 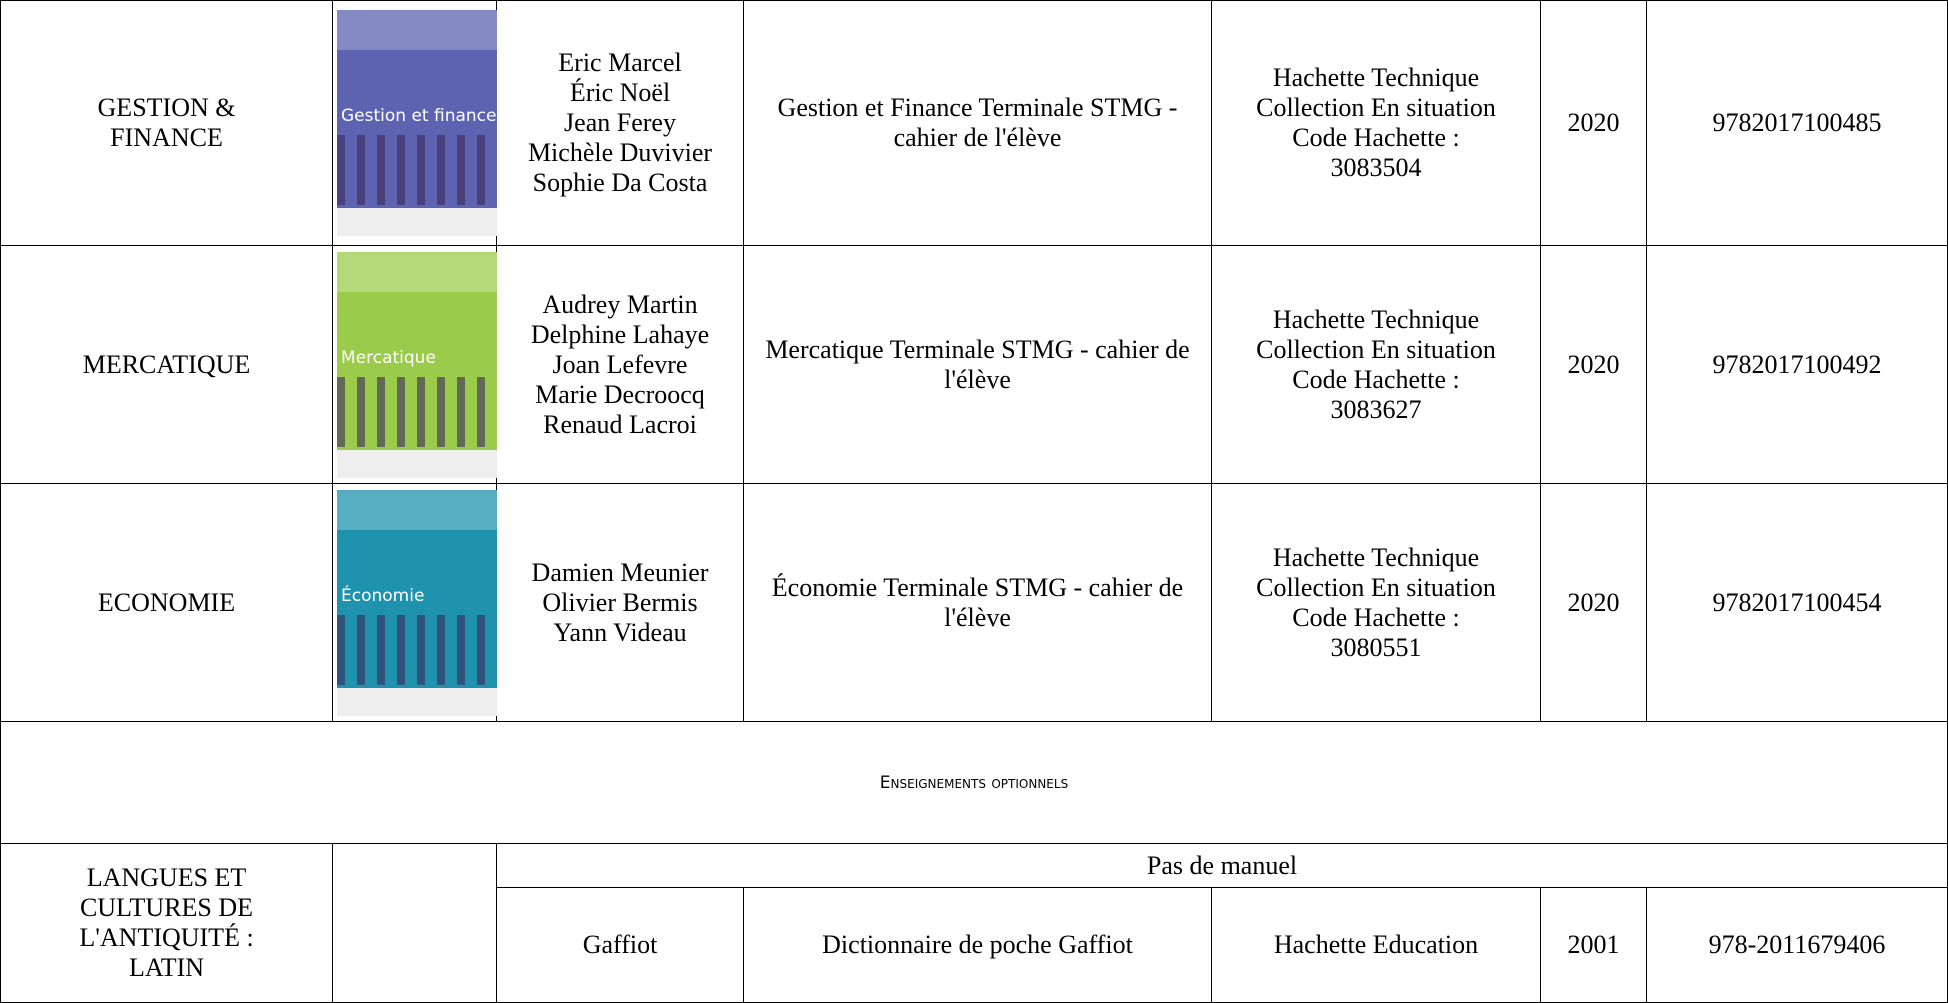 I want to click on cover-cell, so click(x=414, y=923).